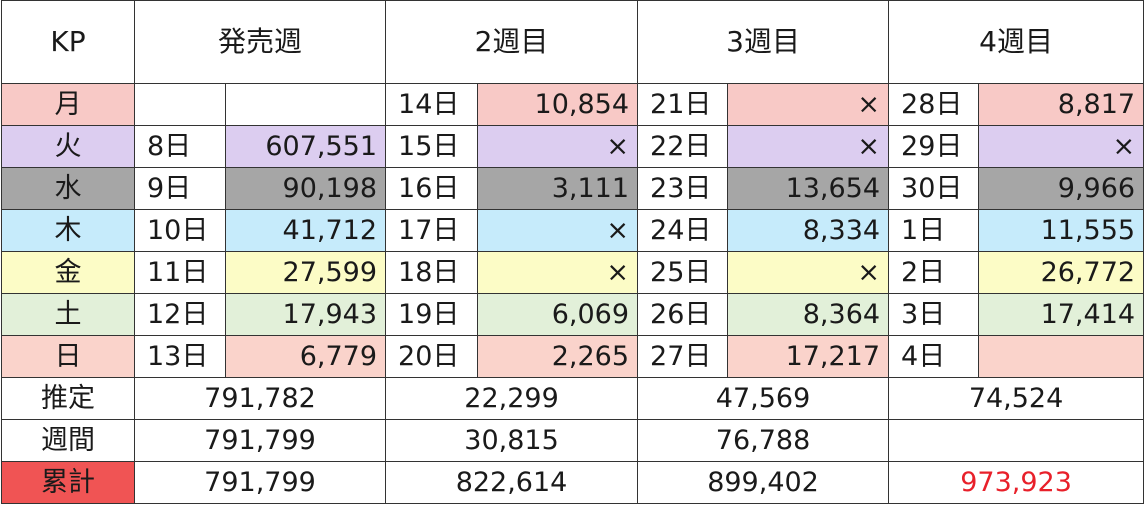 This screenshot has width=1144, height=517. I want to click on summary-value: 22,299, so click(512, 398).